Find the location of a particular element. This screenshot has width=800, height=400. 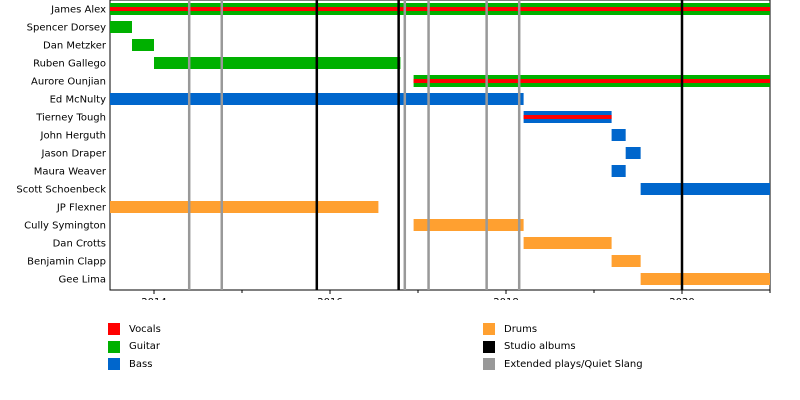

member-label: Cully Symington is located at coordinates (65, 226).